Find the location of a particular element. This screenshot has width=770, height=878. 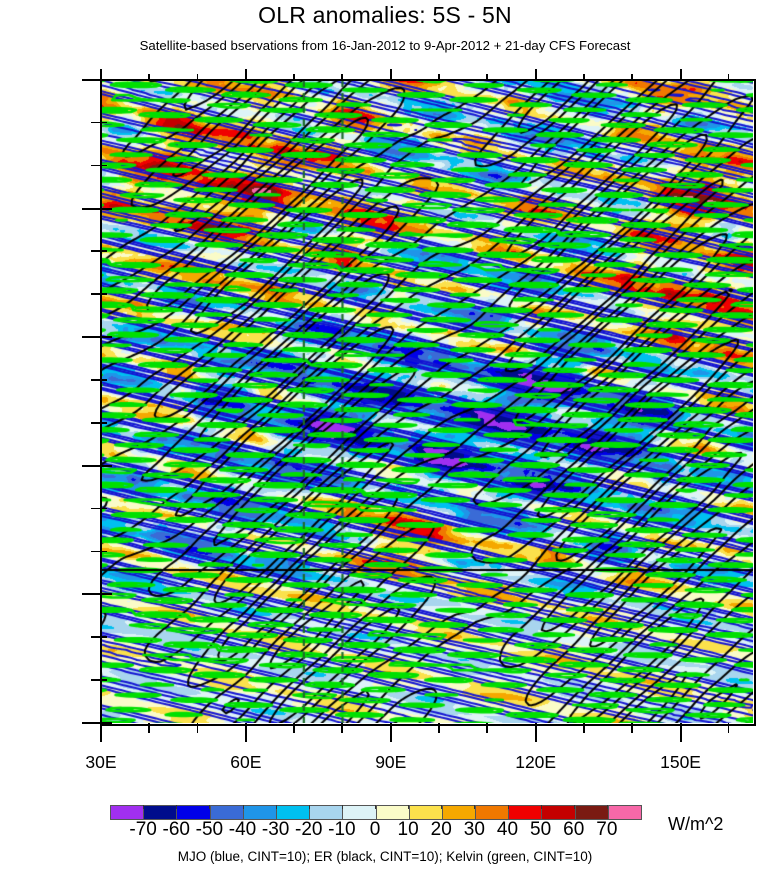

x-axis-label: 60E is located at coordinates (246, 762).